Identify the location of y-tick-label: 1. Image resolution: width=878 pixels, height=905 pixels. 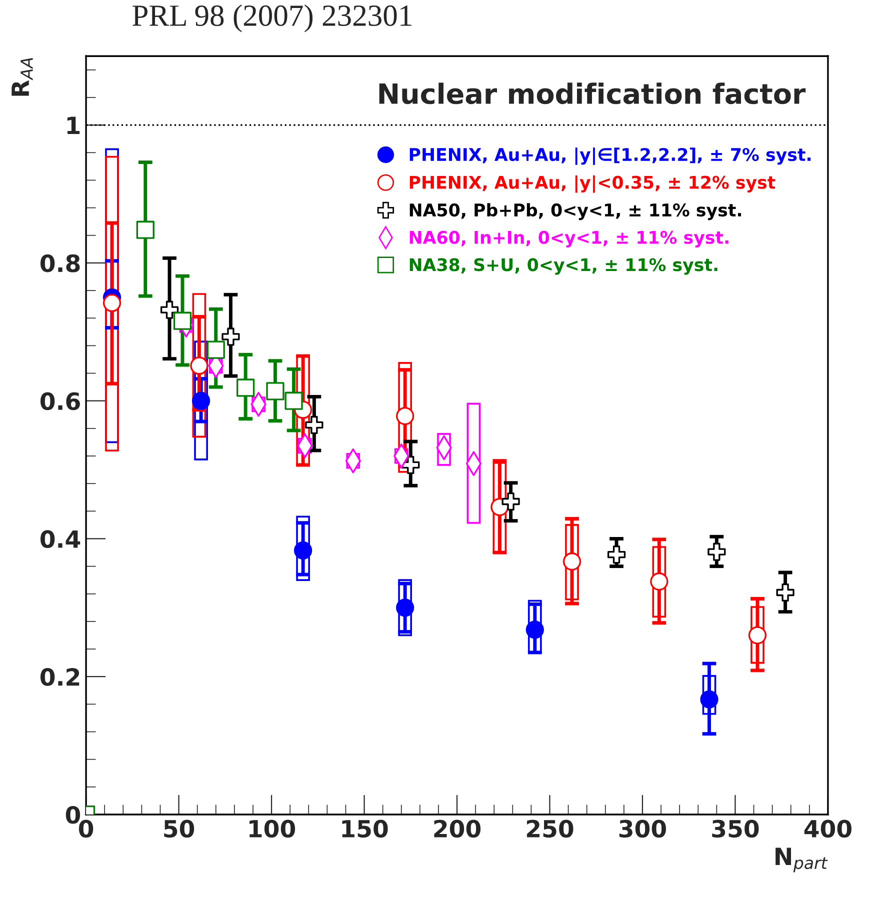
(73, 125).